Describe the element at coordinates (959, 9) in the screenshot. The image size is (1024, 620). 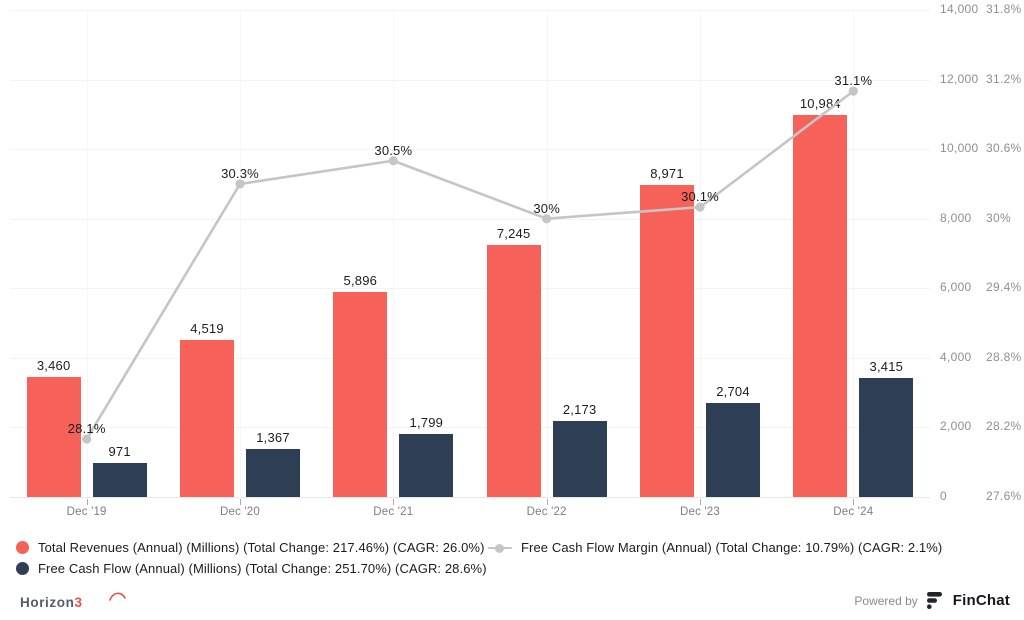
I see `value-axis-tick-label: 14,000` at that location.